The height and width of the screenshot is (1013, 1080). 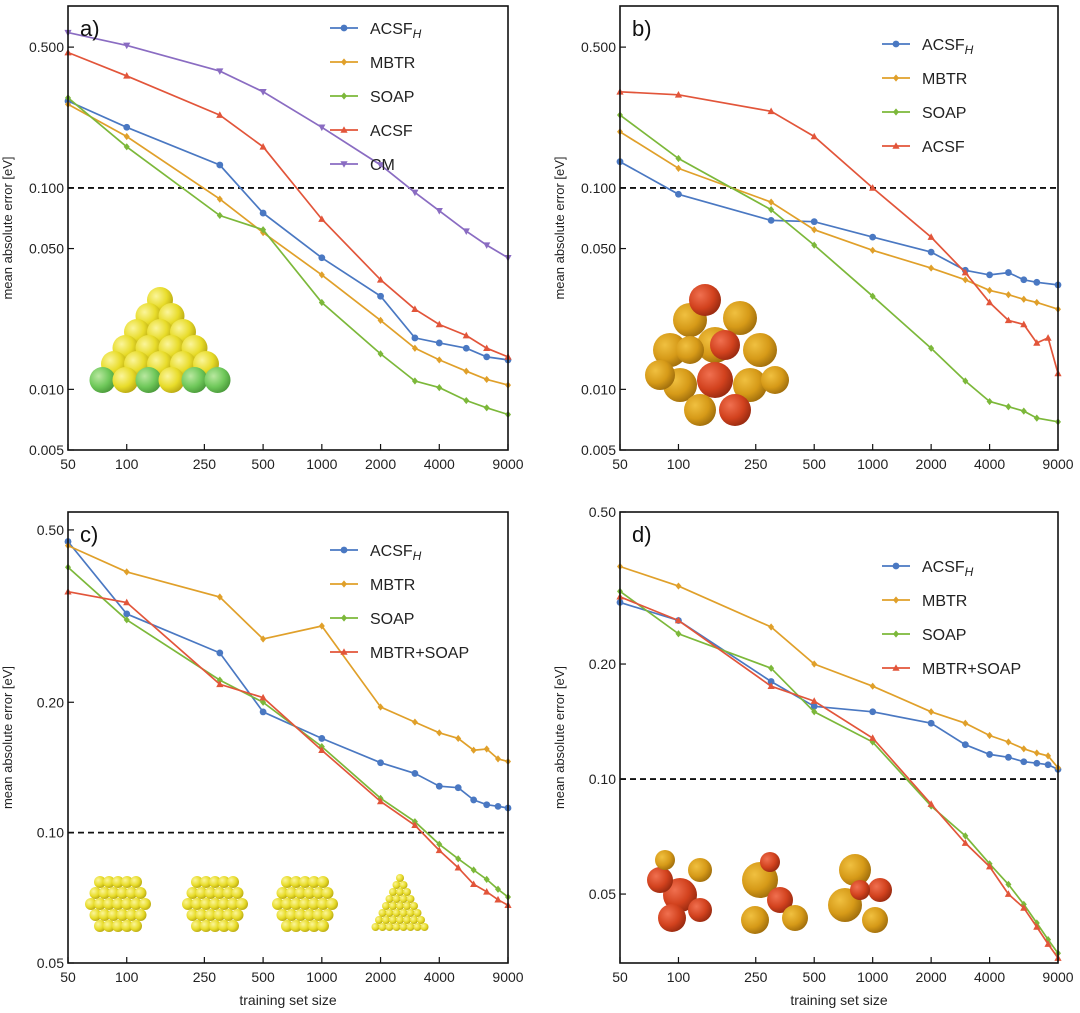 I want to click on y-tick-label: 0.05, so click(x=602, y=894).